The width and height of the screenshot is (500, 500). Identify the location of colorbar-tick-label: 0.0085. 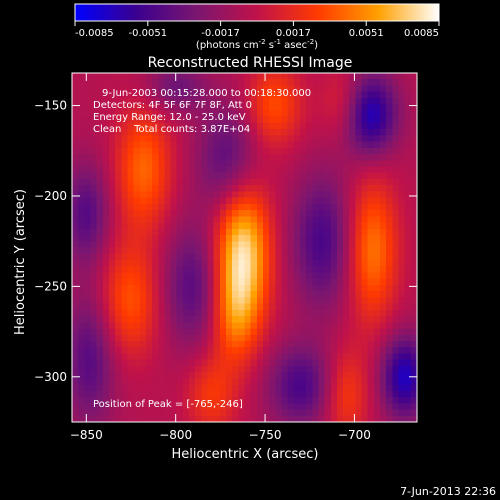
(421, 33).